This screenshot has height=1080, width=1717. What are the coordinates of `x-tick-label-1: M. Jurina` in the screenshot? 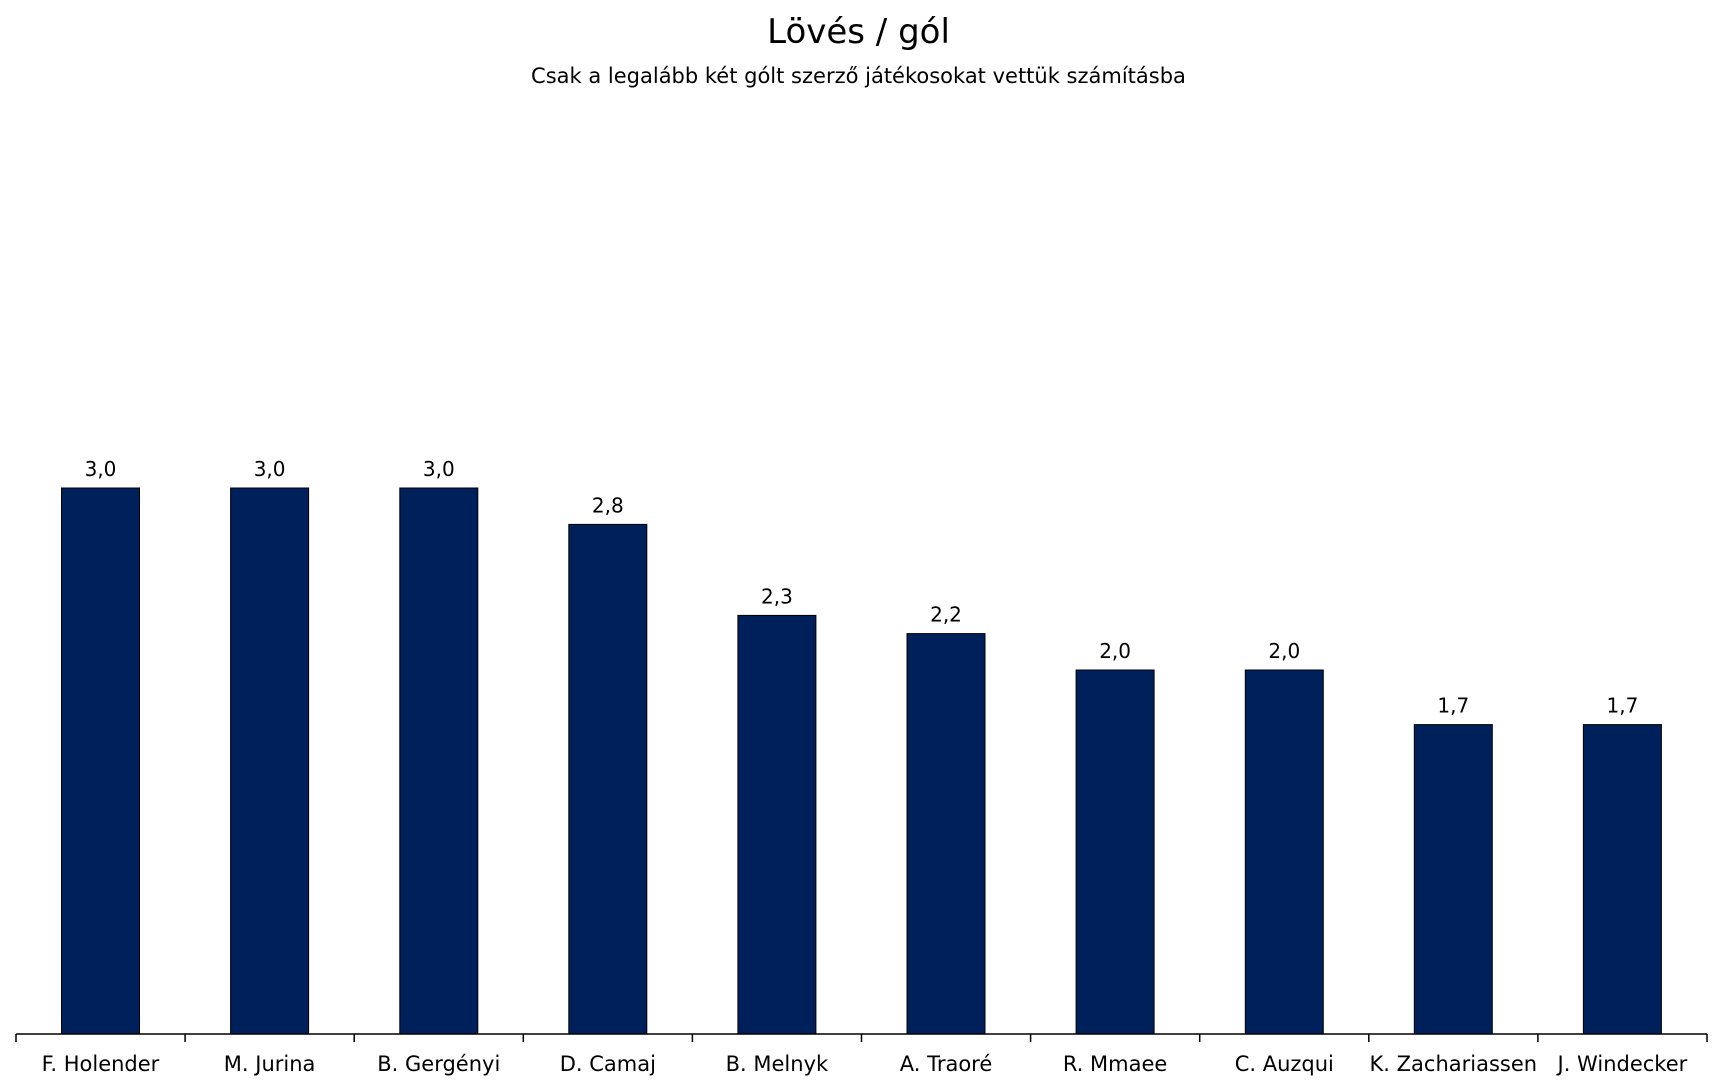 It's located at (270, 1064).